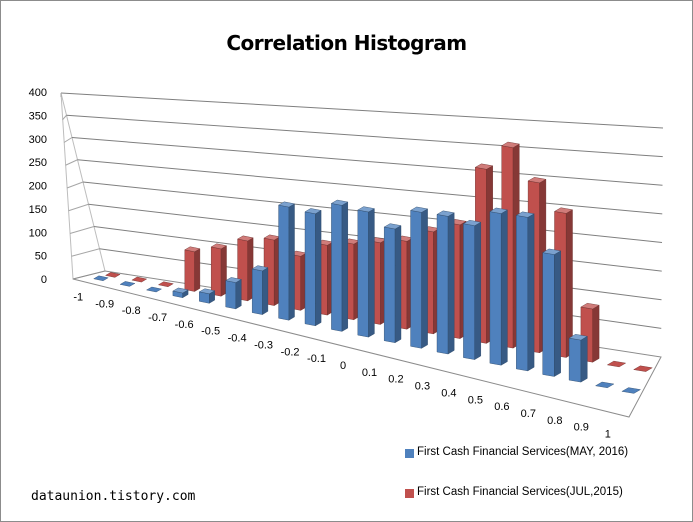 This screenshot has height=522, width=693. What do you see at coordinates (520, 492) in the screenshot?
I see `legend-label-jul-2015: First Cash Financial Services(JUL,2015)` at bounding box center [520, 492].